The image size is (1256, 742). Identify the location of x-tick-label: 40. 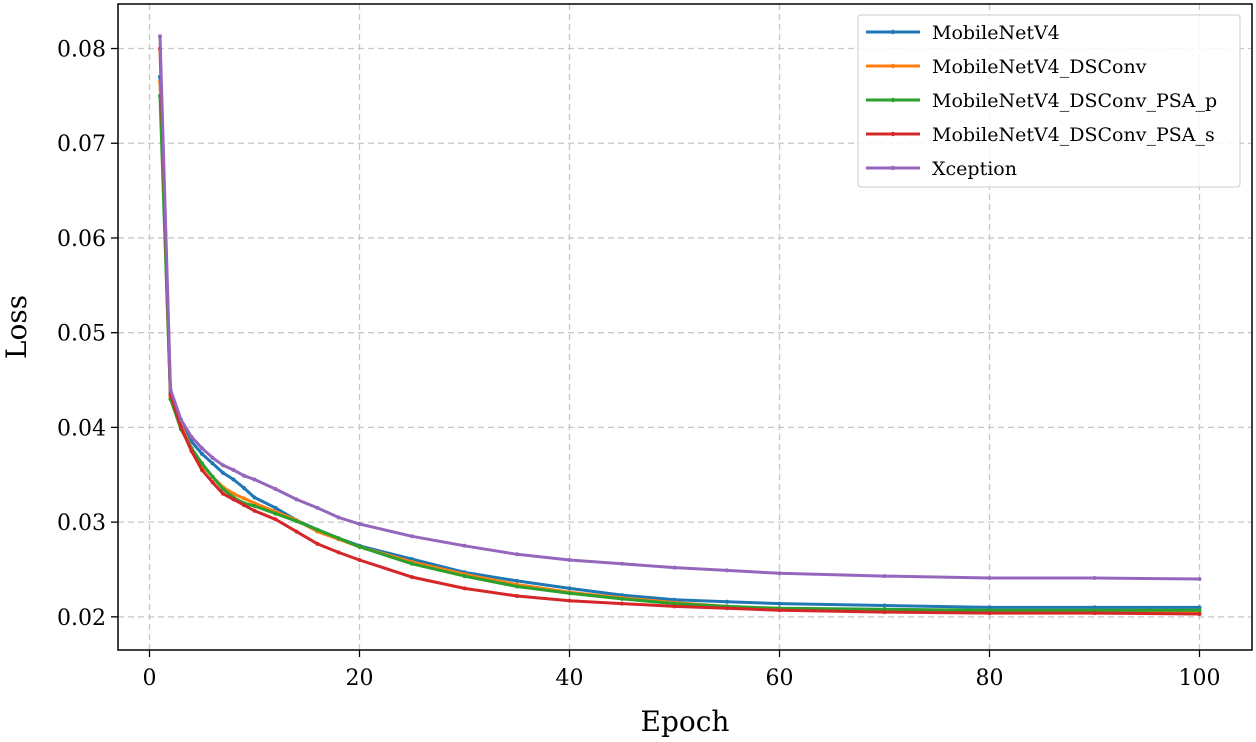
(570, 678).